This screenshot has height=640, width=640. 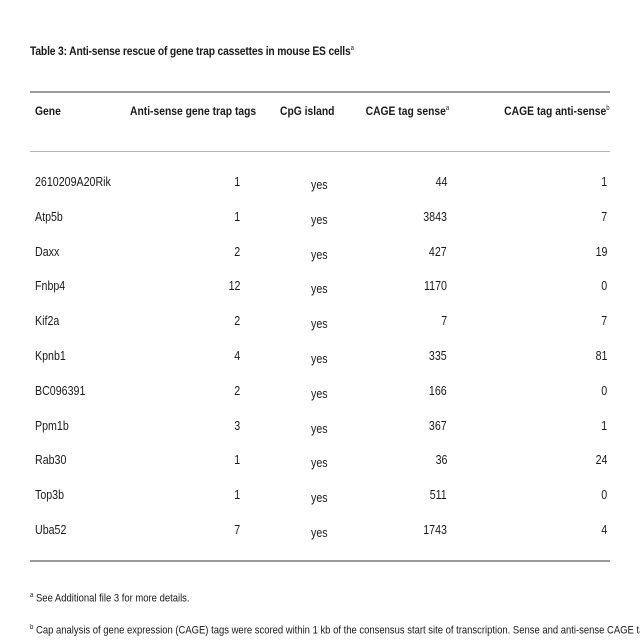 I want to click on table-row: Kif2a 2 yes 7 7, so click(x=320, y=330).